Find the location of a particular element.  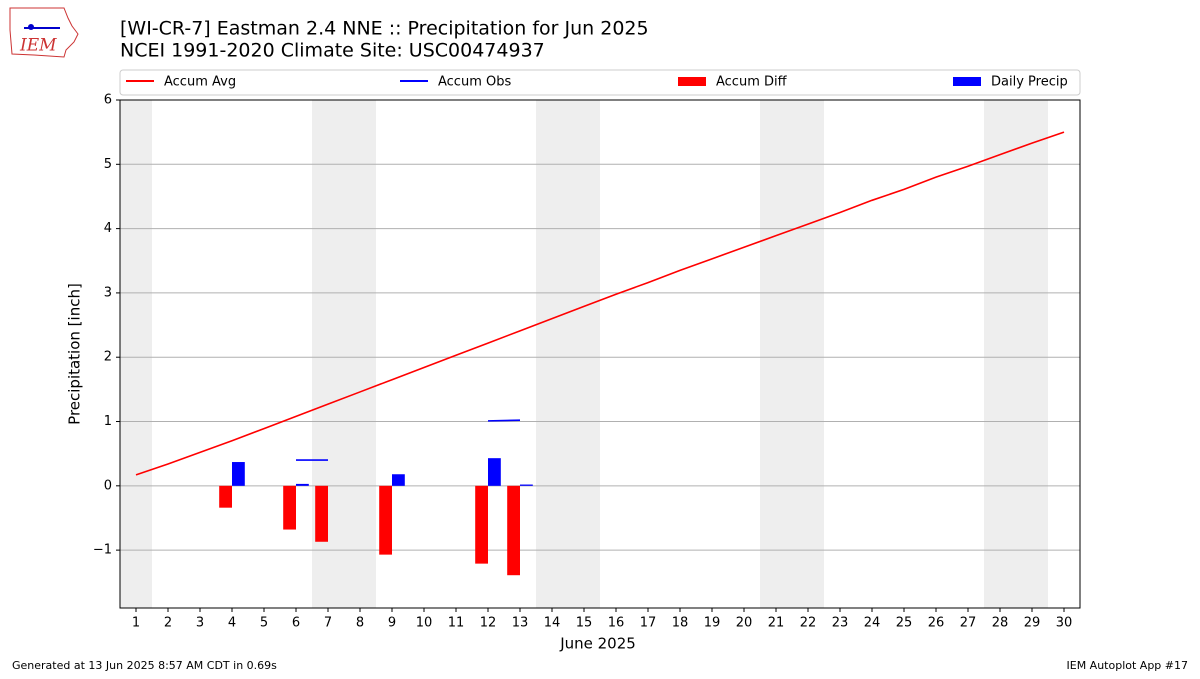

x-tick-label: 11 is located at coordinates (456, 623).